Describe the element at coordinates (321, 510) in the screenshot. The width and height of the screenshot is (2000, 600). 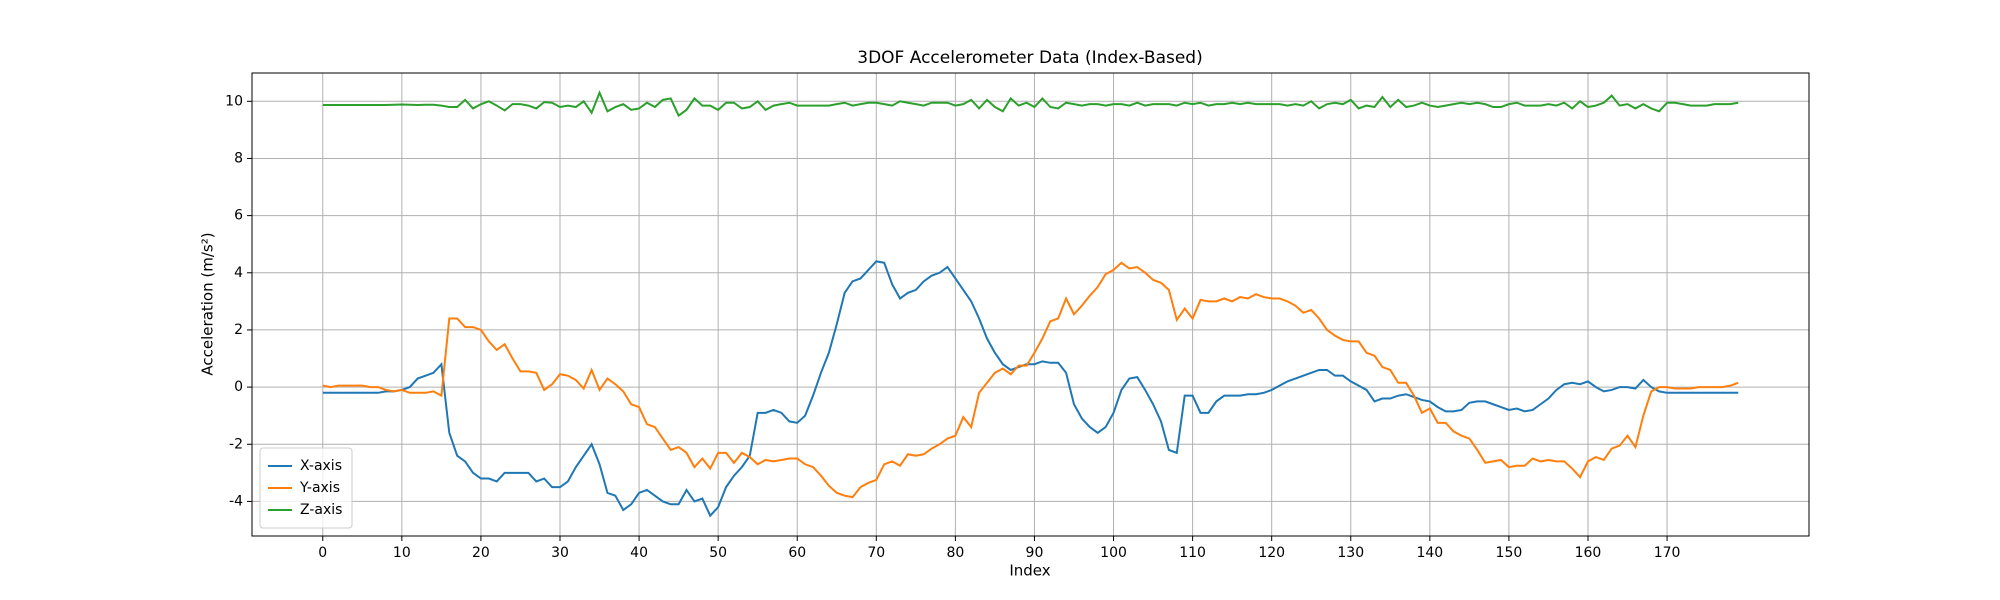
I see `legend-label: Z-axis` at that location.